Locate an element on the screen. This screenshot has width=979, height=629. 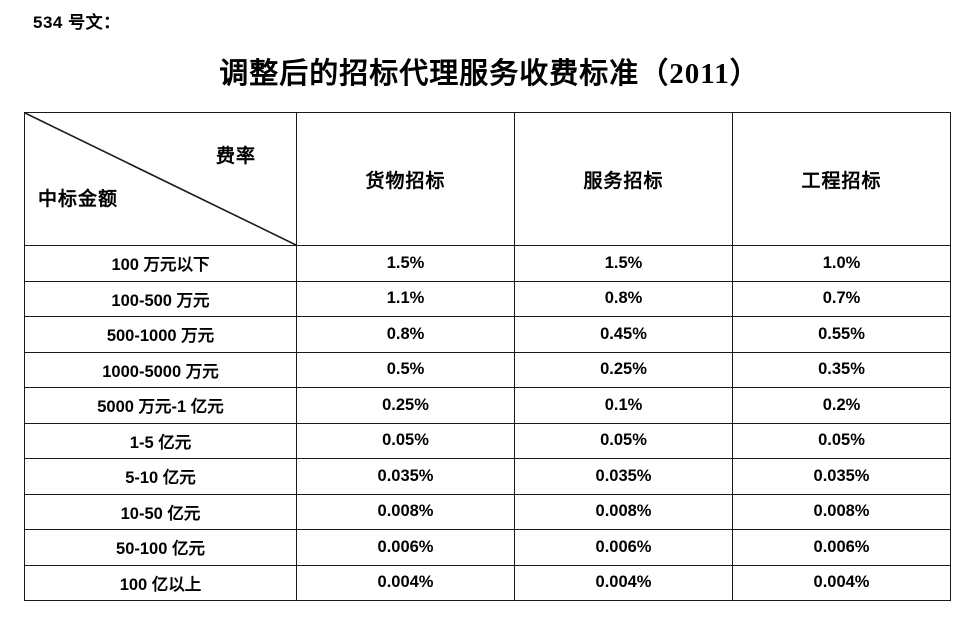
row-label-amount-tier: 1000-5000 万元 is located at coordinates (160, 369).